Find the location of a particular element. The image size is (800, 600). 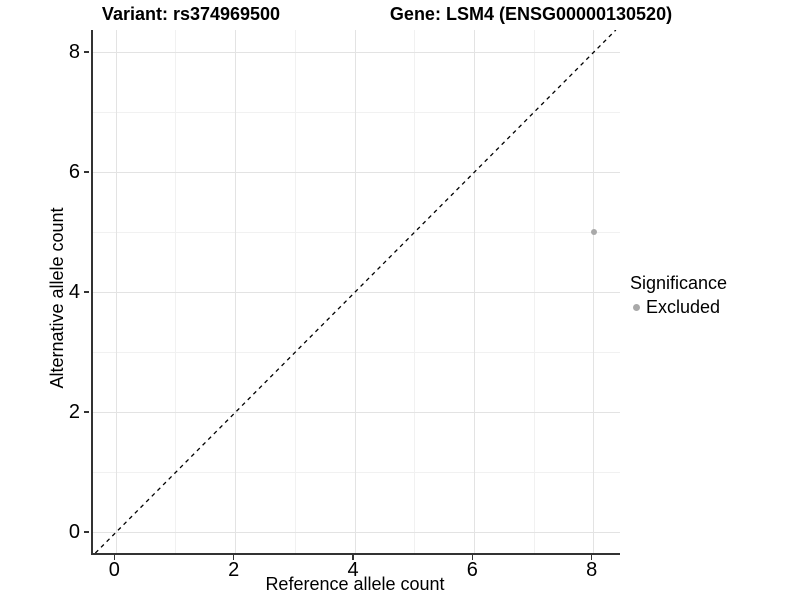

x-tick-label: 0 is located at coordinates (114, 570).